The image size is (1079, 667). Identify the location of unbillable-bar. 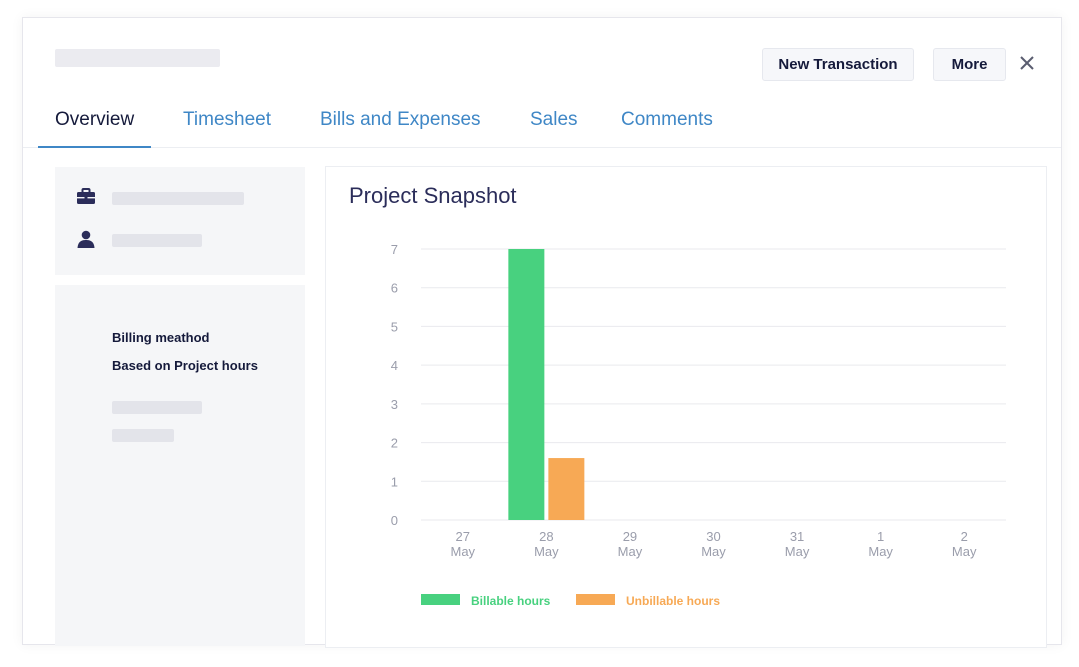
(566, 489).